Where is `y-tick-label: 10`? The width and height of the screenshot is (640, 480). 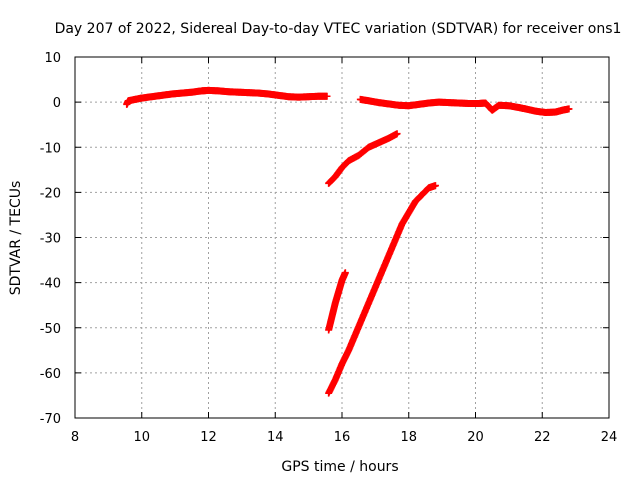 y-tick-label: 10 is located at coordinates (52, 58).